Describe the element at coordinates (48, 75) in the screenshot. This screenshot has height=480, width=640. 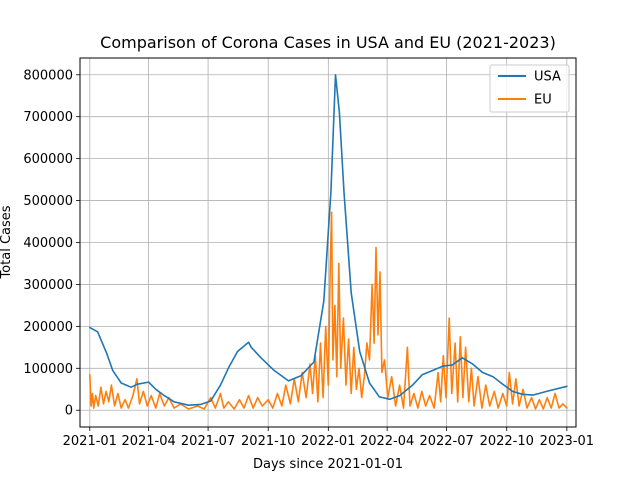
I see `y-tick-label: 800000` at that location.